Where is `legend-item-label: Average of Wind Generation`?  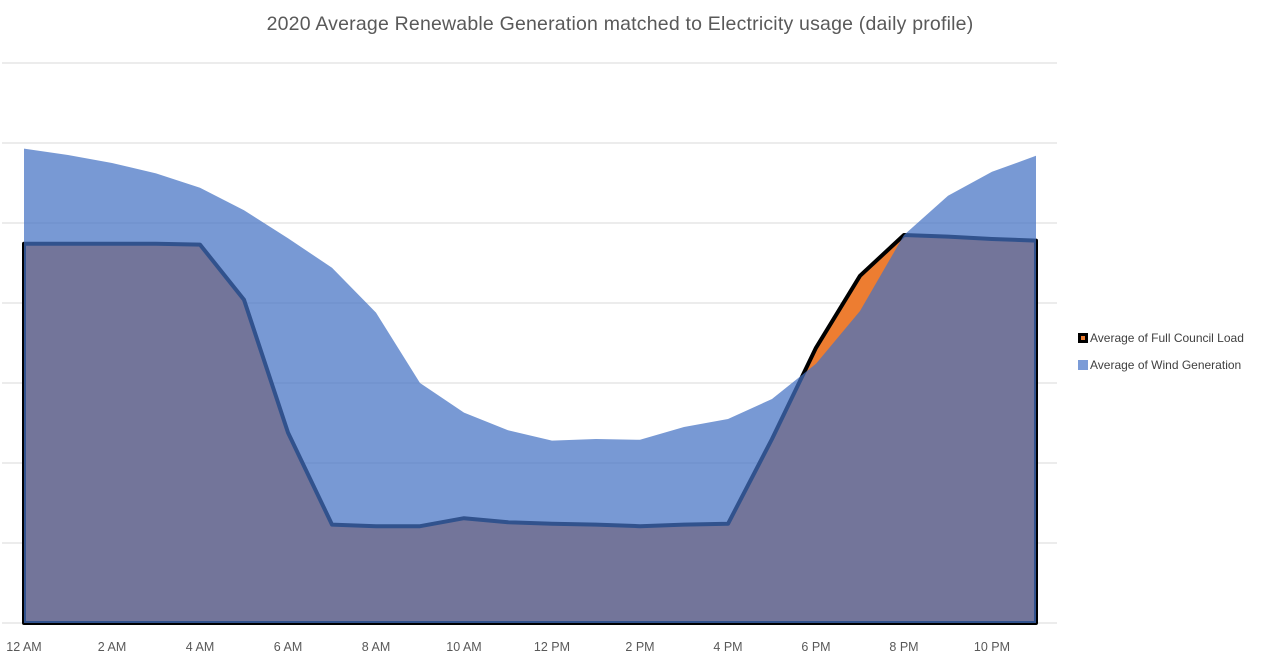 legend-item-label: Average of Wind Generation is located at coordinates (1166, 365).